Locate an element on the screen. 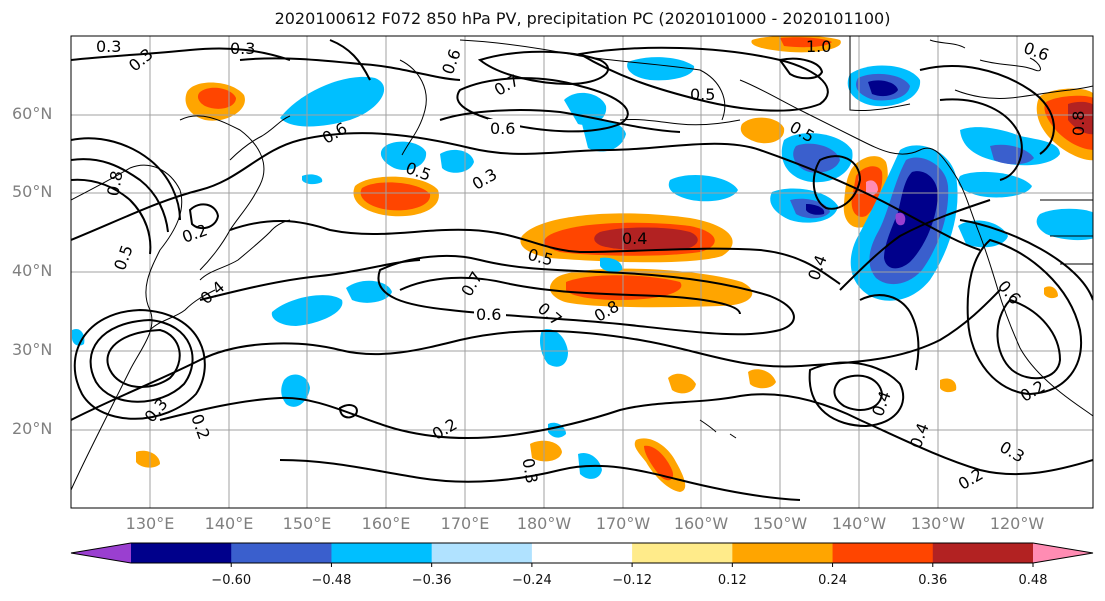  lat-label: 50°N is located at coordinates (32, 191).